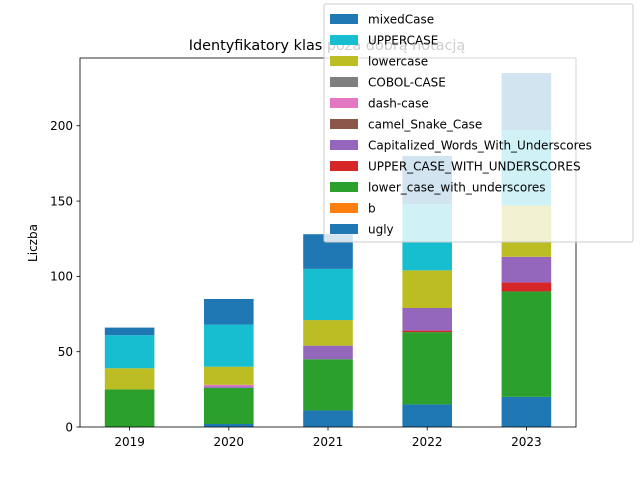  What do you see at coordinates (61, 201) in the screenshot?
I see `y-tick-label: 150` at bounding box center [61, 201].